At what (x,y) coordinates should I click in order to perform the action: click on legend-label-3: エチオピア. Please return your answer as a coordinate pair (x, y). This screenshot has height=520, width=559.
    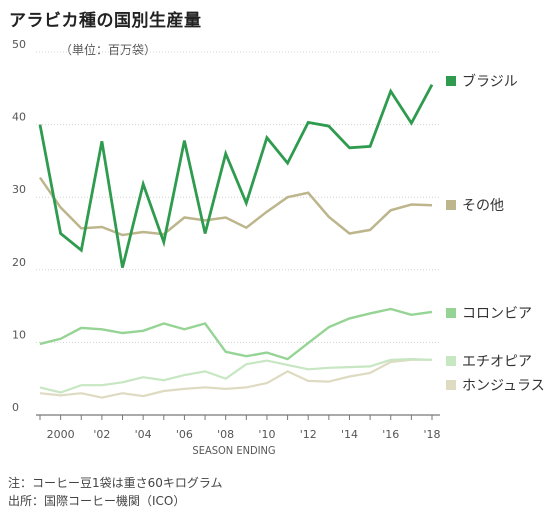
    Looking at the image, I should click on (497, 362).